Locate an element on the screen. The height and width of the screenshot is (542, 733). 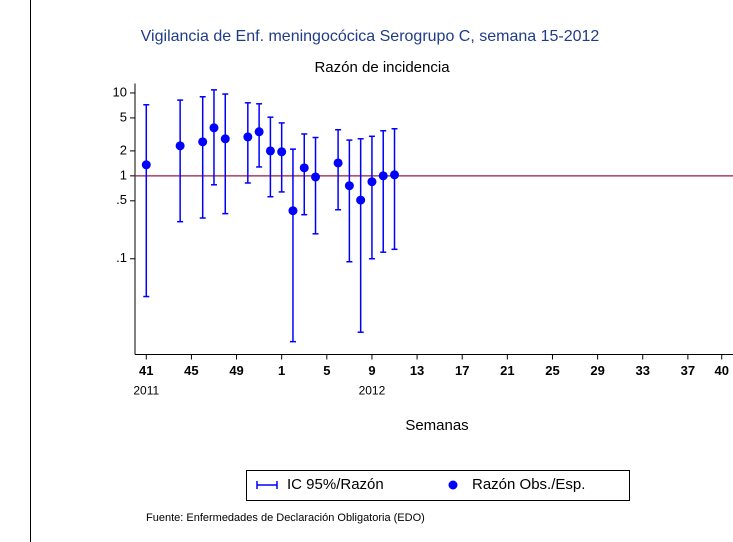
legend-point-symbol is located at coordinates (453, 485).